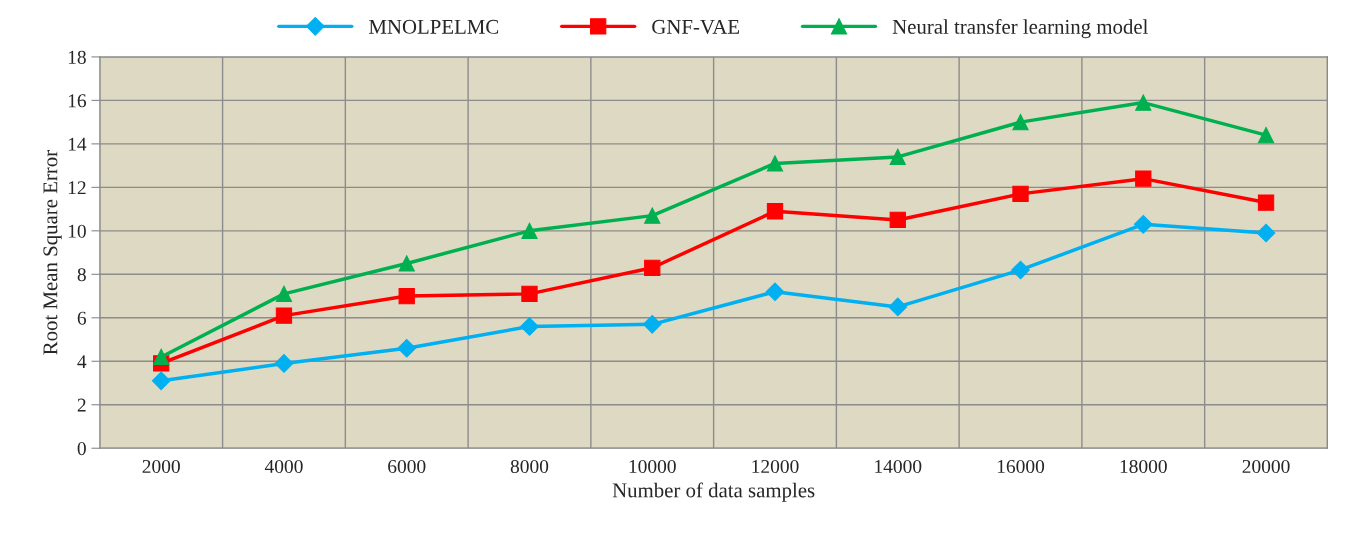 The width and height of the screenshot is (1349, 542). What do you see at coordinates (1266, 466) in the screenshot?
I see `x-tick-label: 20000` at bounding box center [1266, 466].